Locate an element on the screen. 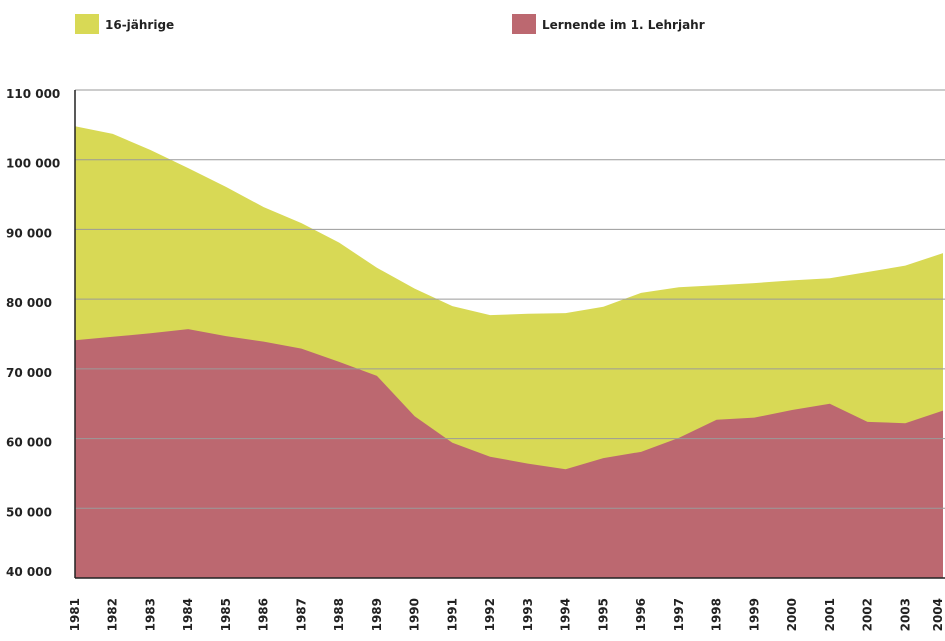  x-tick-label: 1985 is located at coordinates (226, 614).